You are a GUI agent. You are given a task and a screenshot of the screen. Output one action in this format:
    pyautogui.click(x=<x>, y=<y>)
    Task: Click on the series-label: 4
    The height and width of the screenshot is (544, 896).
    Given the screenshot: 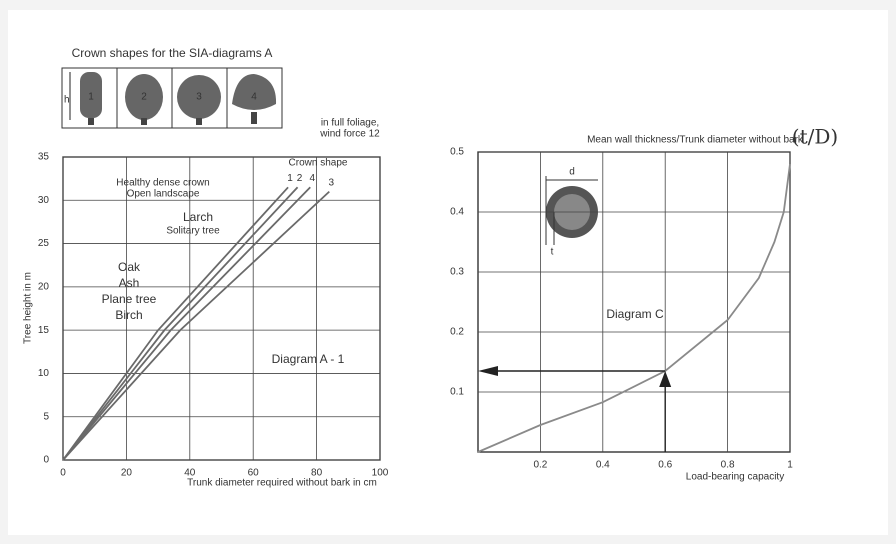 What is the action you would take?
    pyautogui.click(x=312, y=178)
    